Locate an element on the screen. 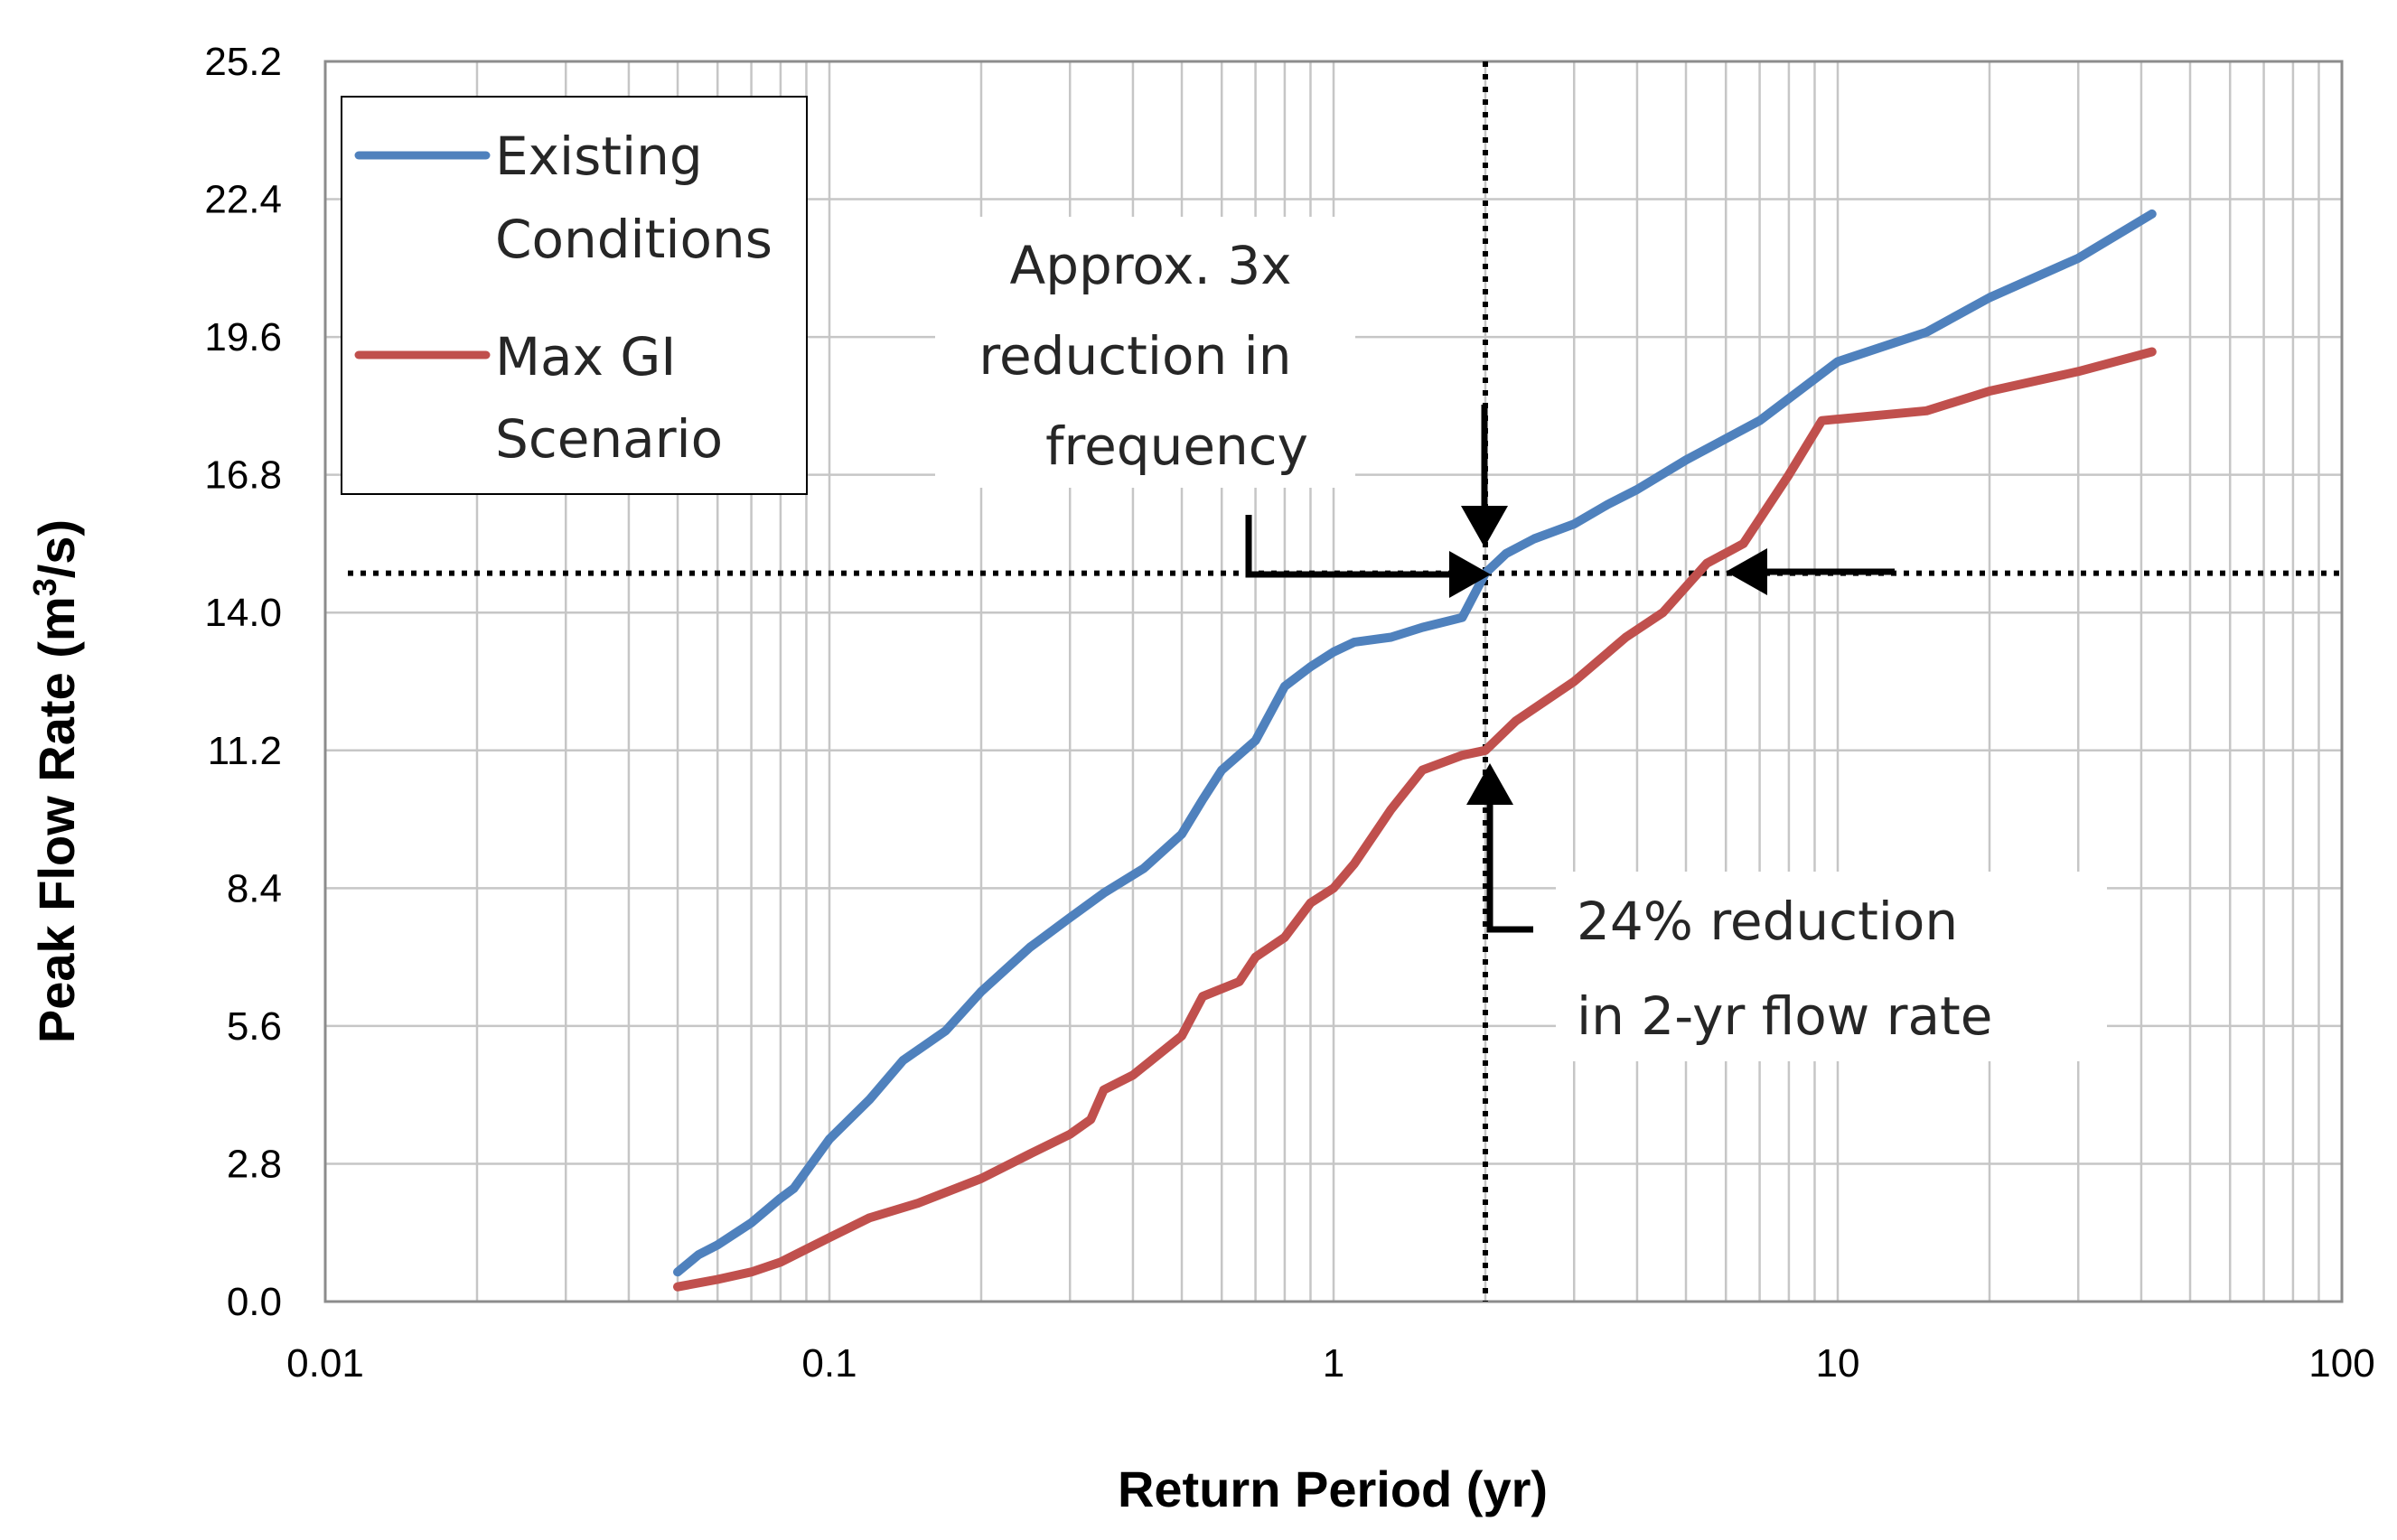 The height and width of the screenshot is (1540, 2397). annotation-flow-rate: 24% reduction in 2-yr flow rate is located at coordinates (1831, 967).